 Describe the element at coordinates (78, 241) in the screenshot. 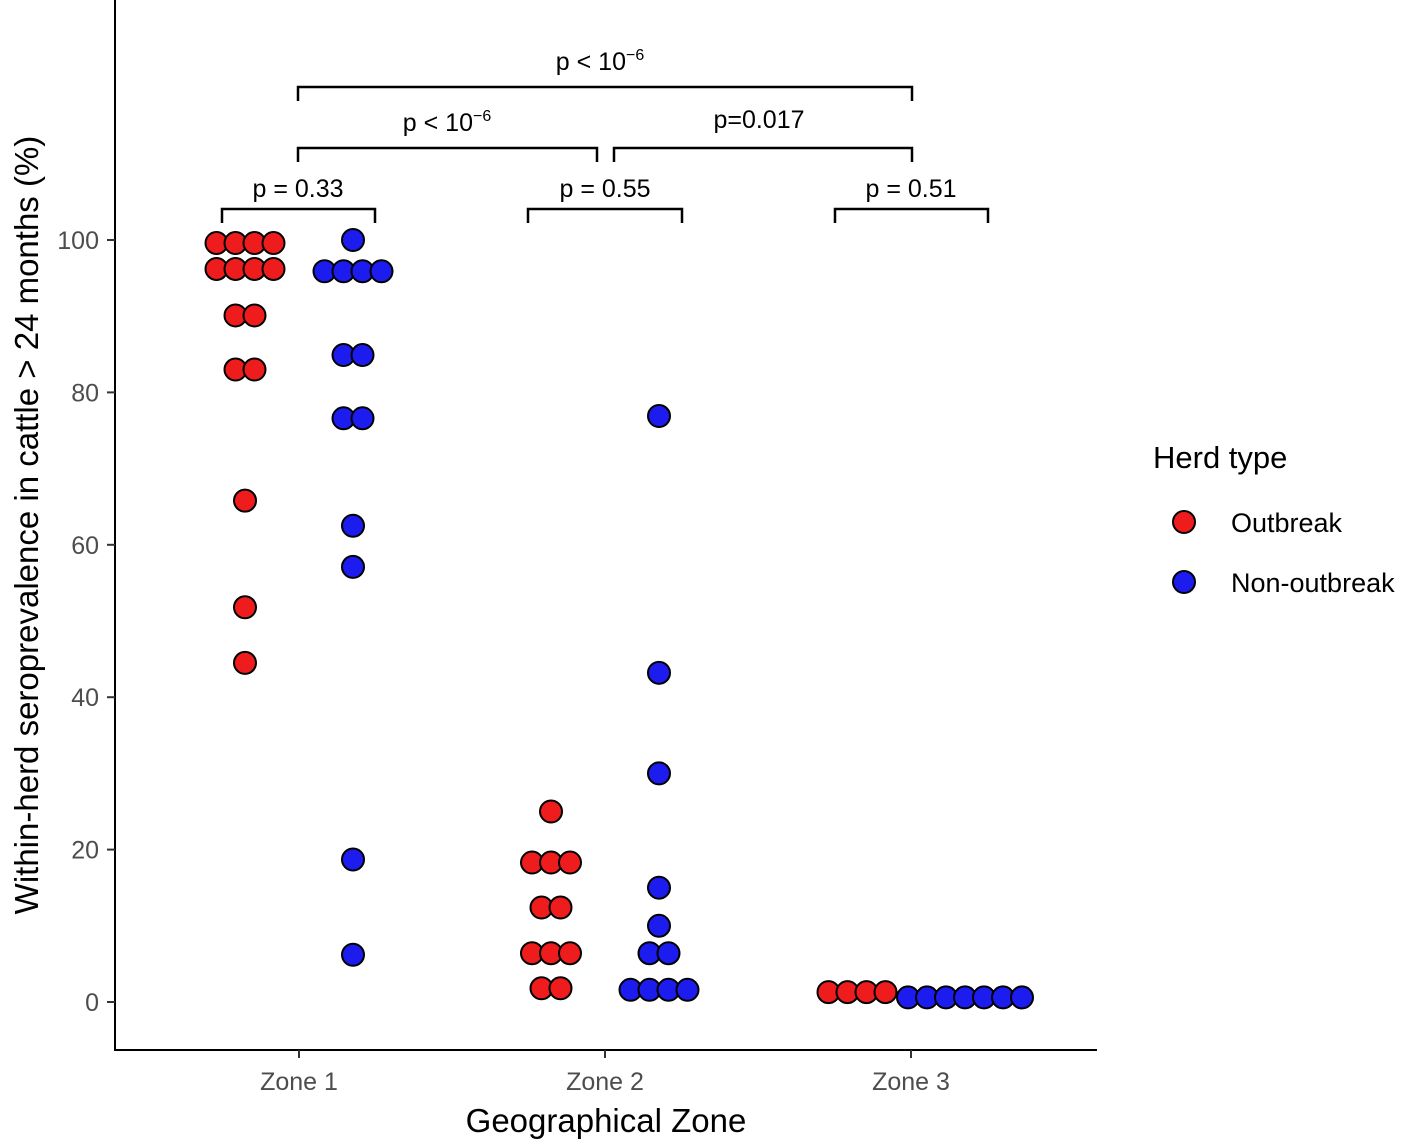

I see `y-tick-label: 100` at that location.